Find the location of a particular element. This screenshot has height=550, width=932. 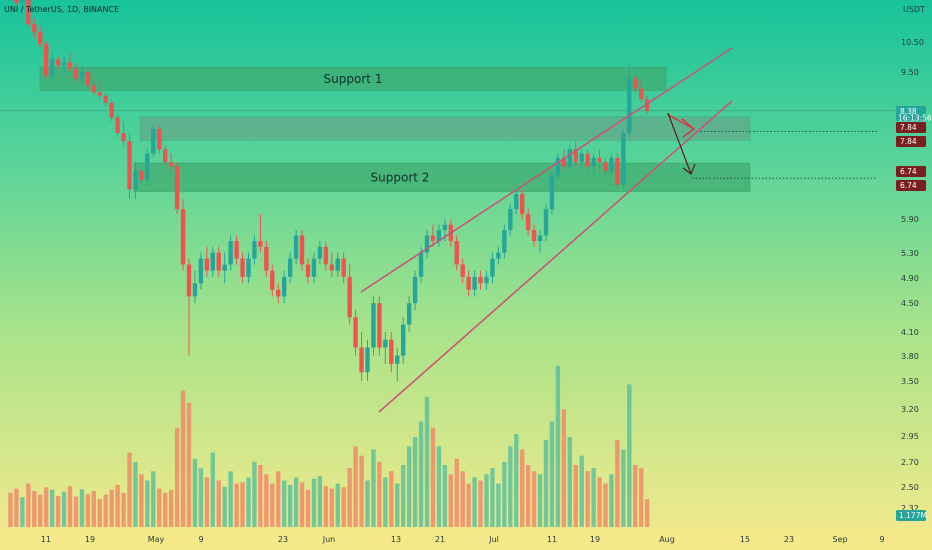

y-tick-label: 3.80 is located at coordinates (910, 356).